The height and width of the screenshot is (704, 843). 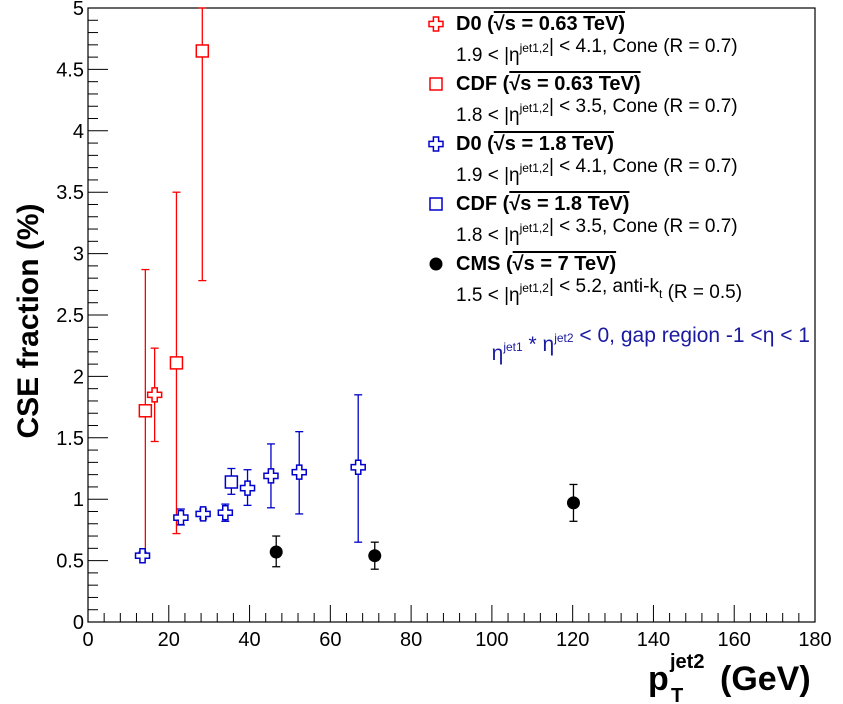 I want to click on y-tick-label: 3, so click(x=78, y=255).